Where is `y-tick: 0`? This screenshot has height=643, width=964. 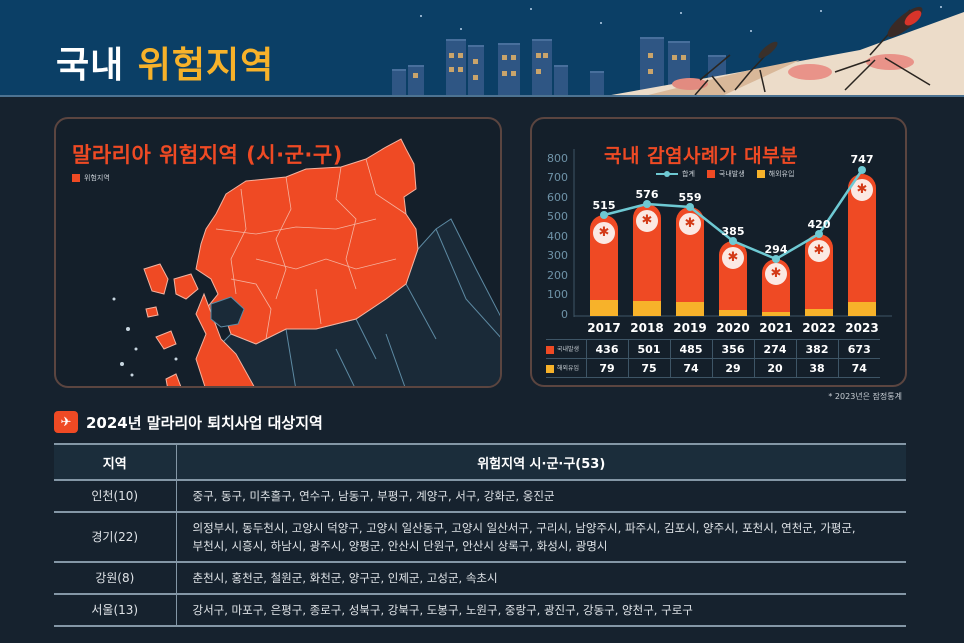
y-tick: 0 is located at coordinates (564, 314).